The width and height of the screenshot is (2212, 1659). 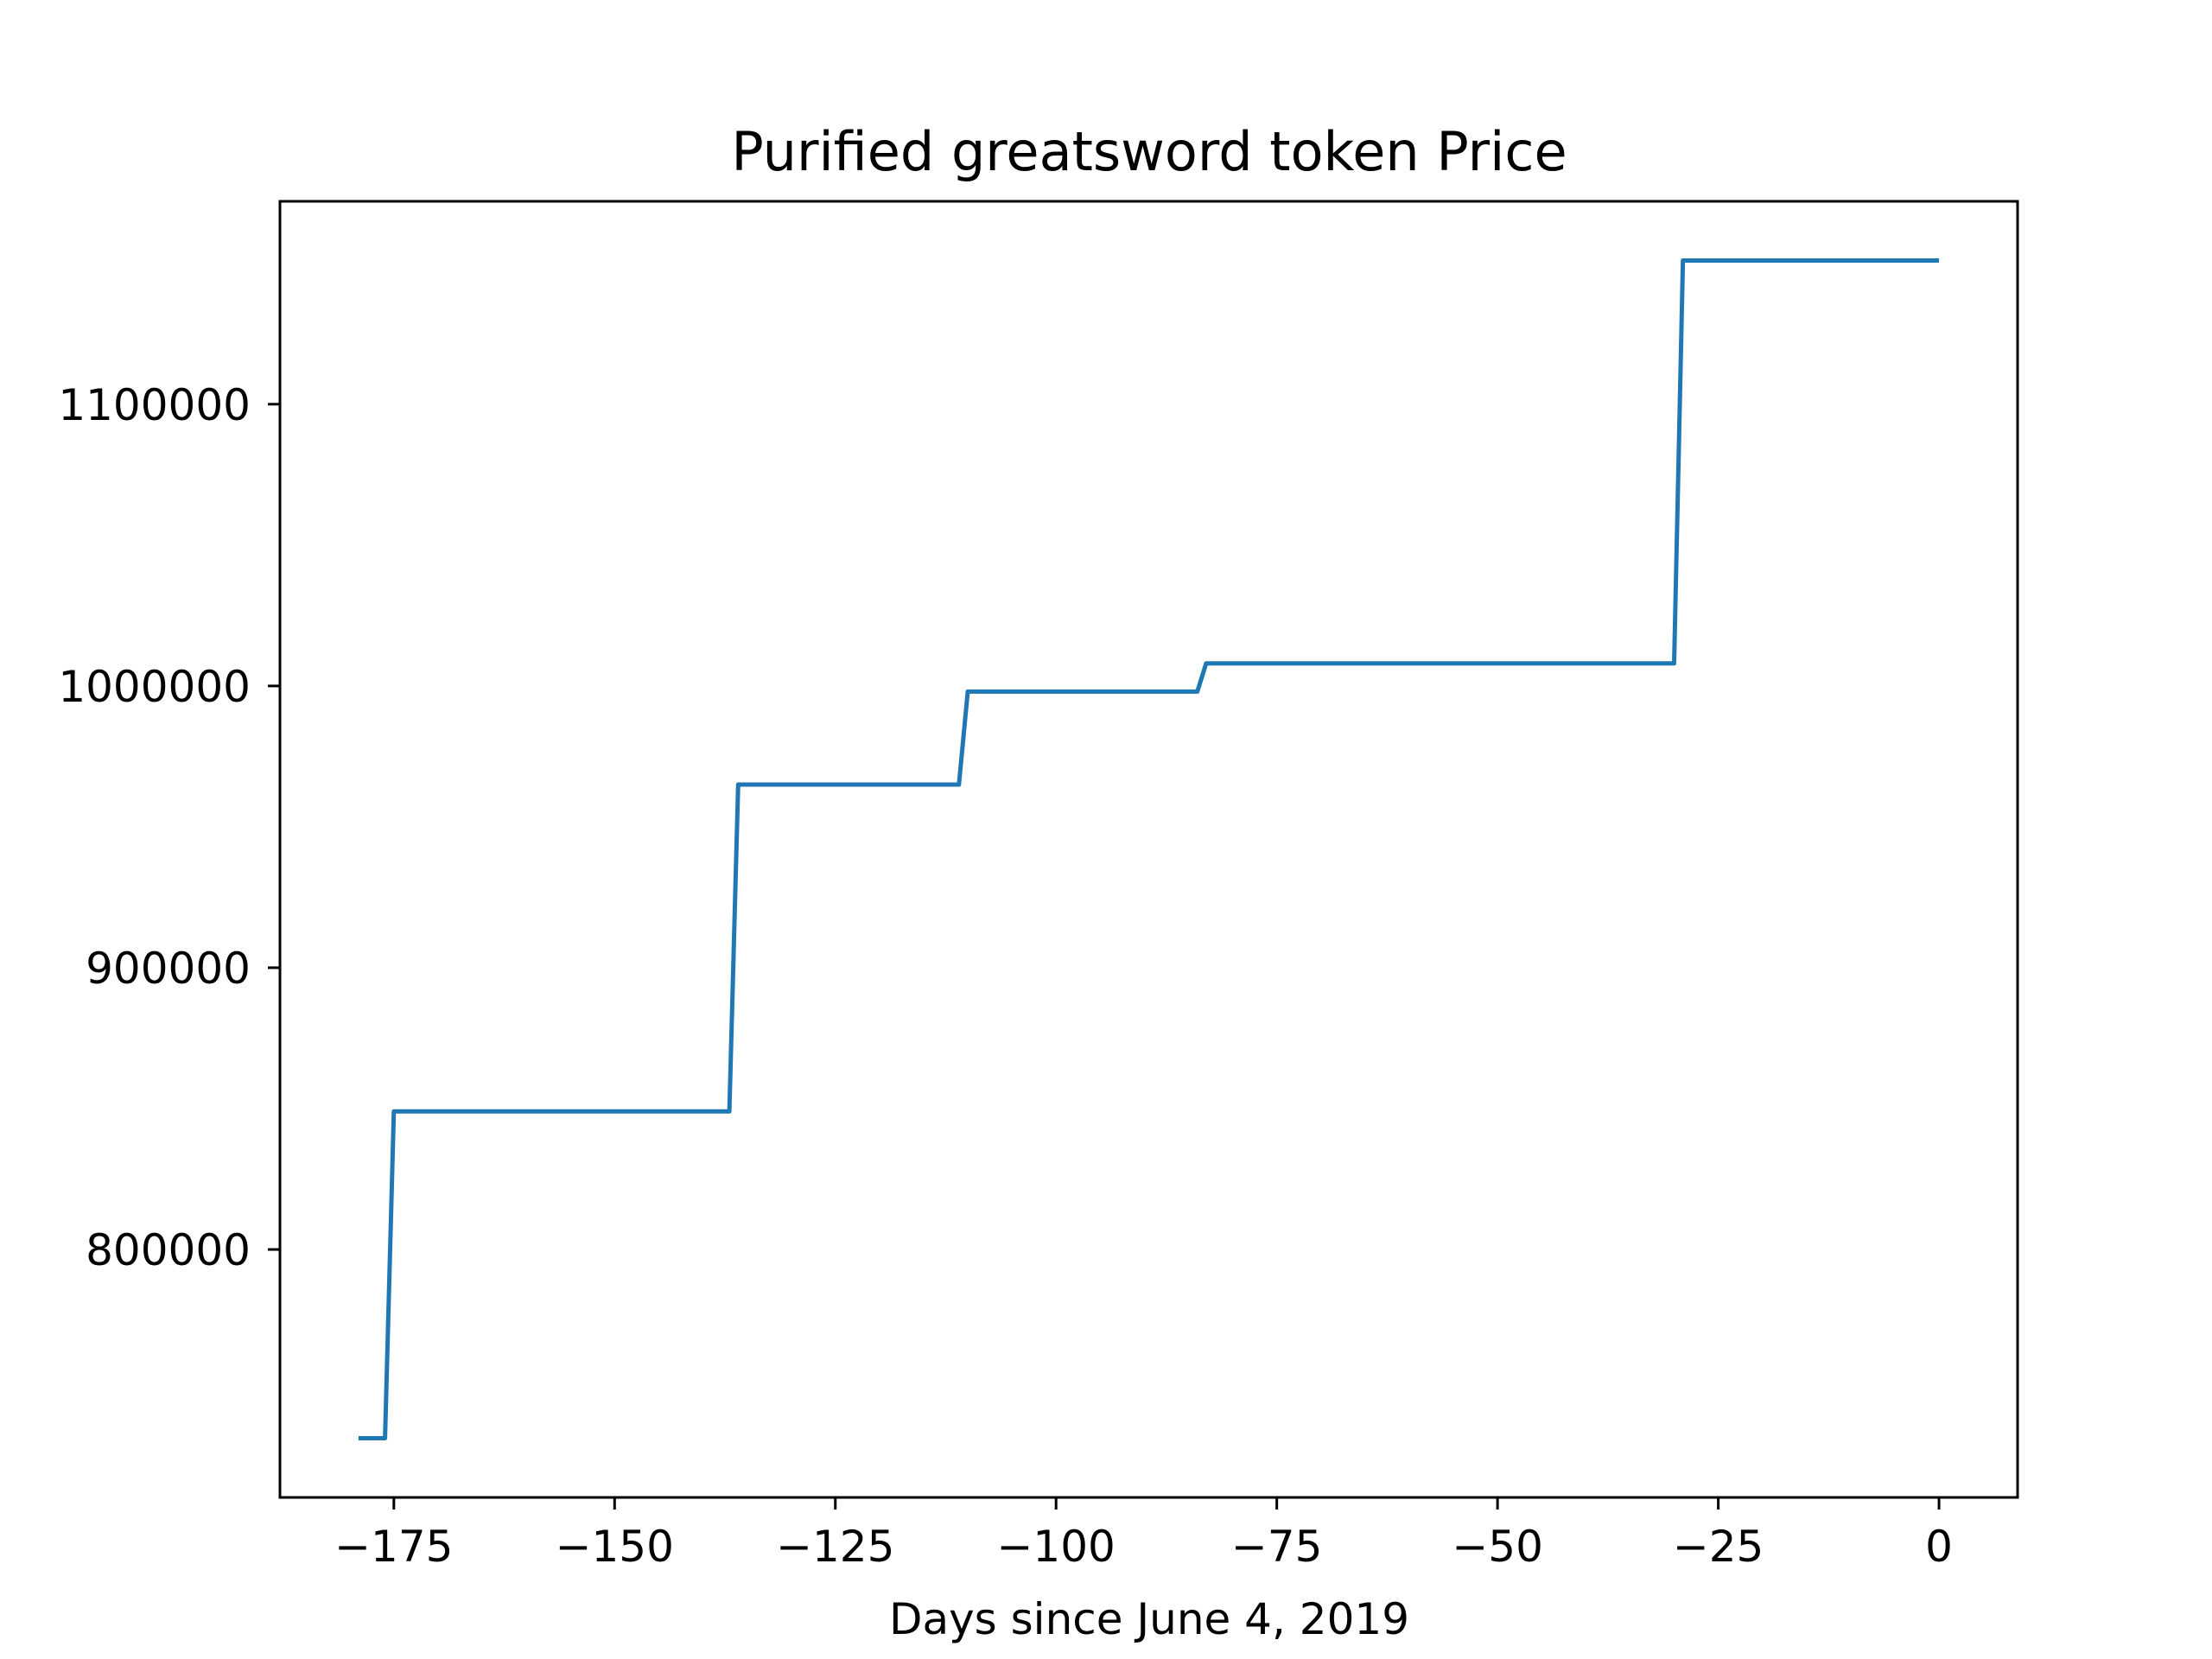 I want to click on y-tick-label: 1000000, so click(x=154, y=687).